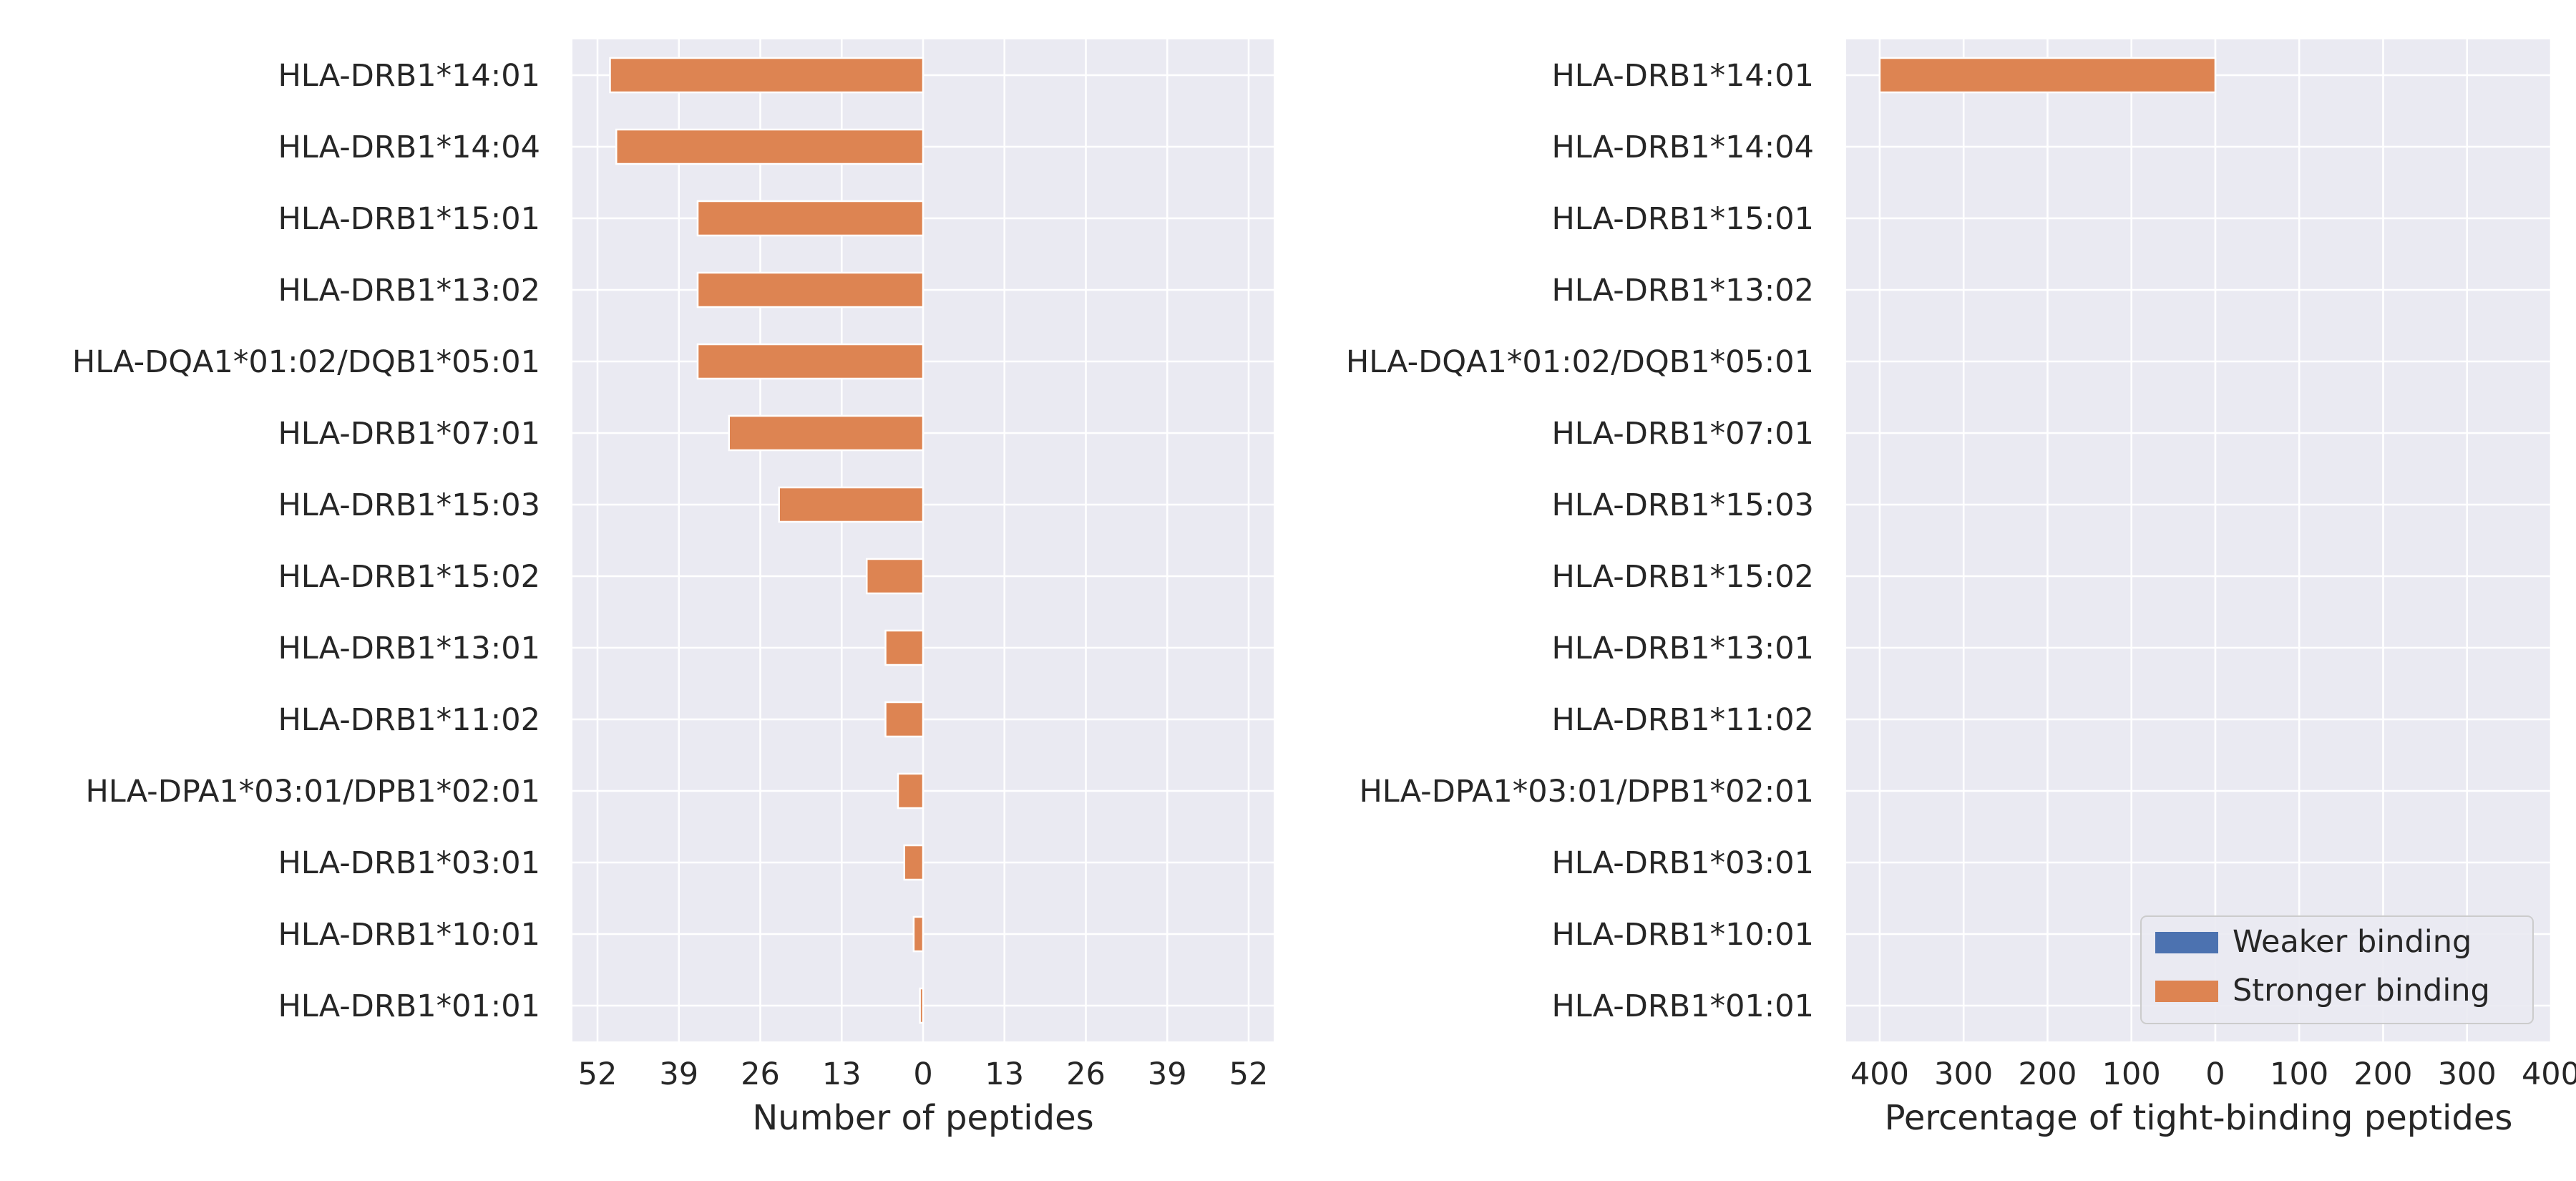  What do you see at coordinates (2352, 942) in the screenshot?
I see `legend-label: Weaker binding` at bounding box center [2352, 942].